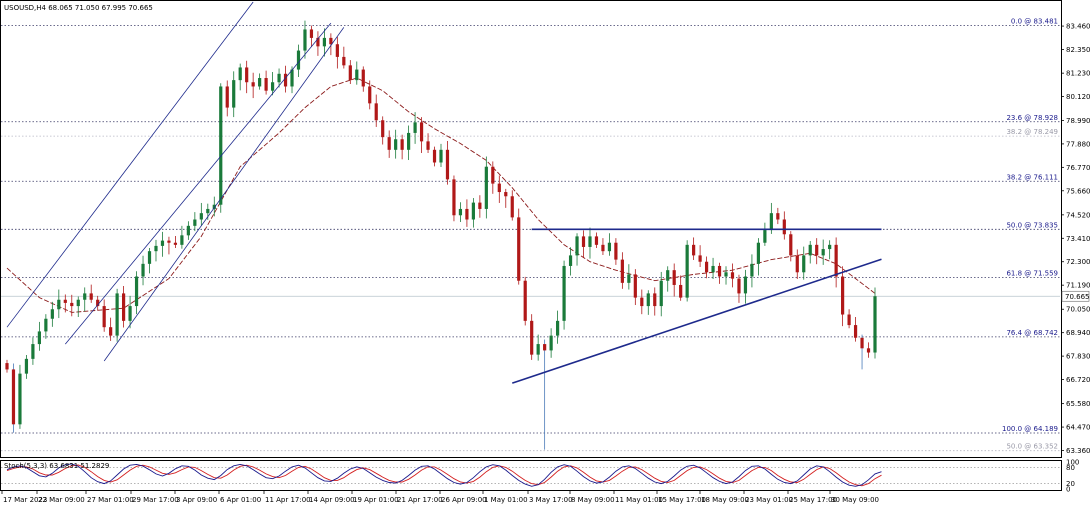  Describe the element at coordinates (1078, 451) in the screenshot. I see `price-tick-label: 63.360` at that location.